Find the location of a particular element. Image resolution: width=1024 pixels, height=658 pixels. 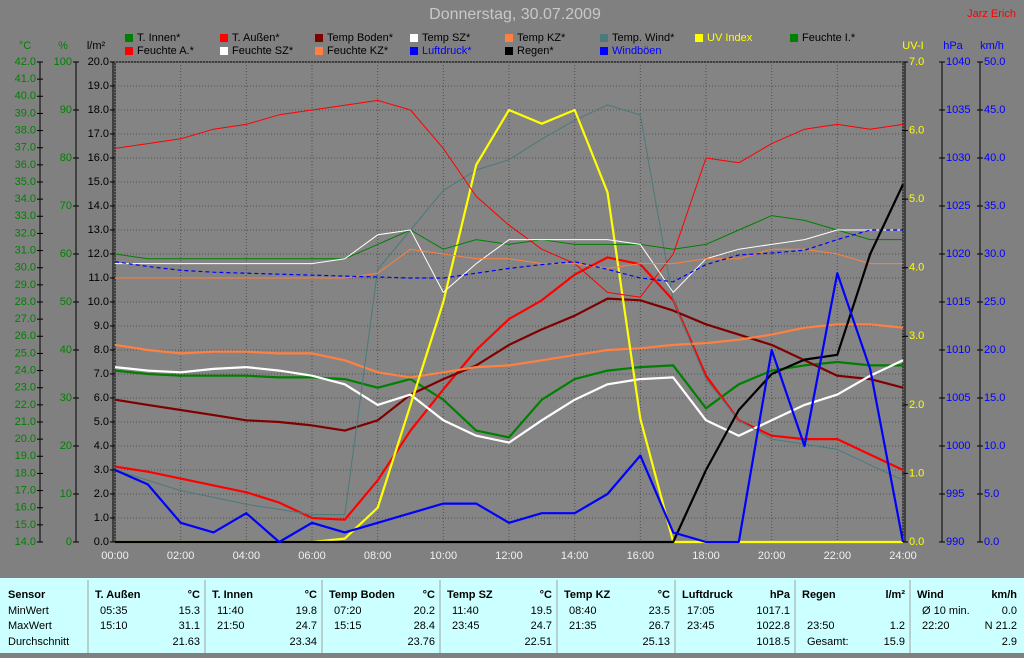

stats-row-label: MaxWert is located at coordinates (30, 626).